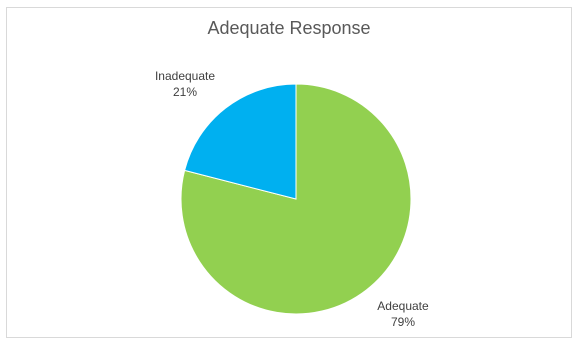 This screenshot has height=345, width=580. I want to click on chart-title: Adequate Response, so click(289, 28).